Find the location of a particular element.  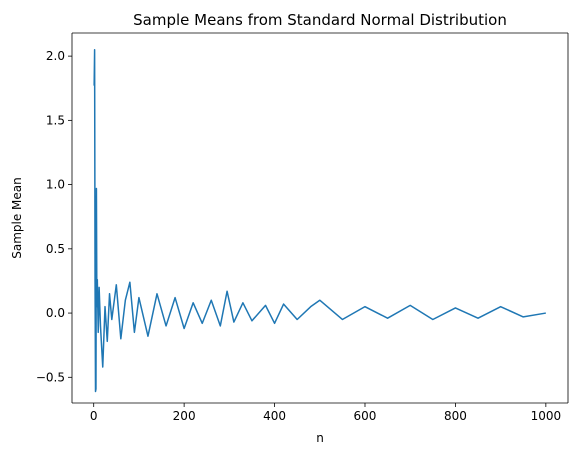

y-tick-label: −0.5 is located at coordinates (50, 377).